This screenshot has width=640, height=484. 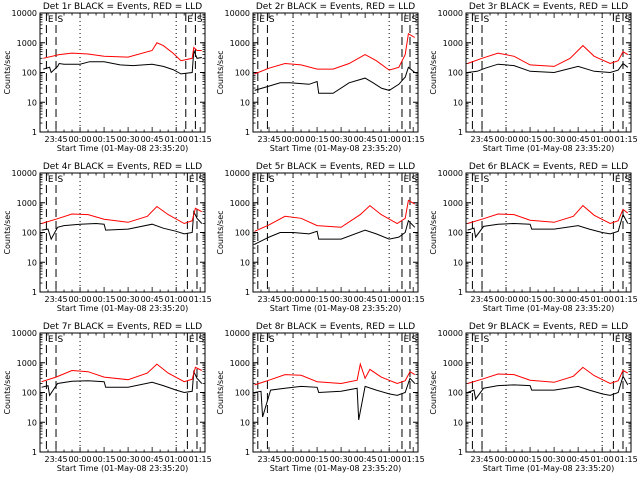 I want to click on y-tick-label: 1000, so click(x=240, y=363).